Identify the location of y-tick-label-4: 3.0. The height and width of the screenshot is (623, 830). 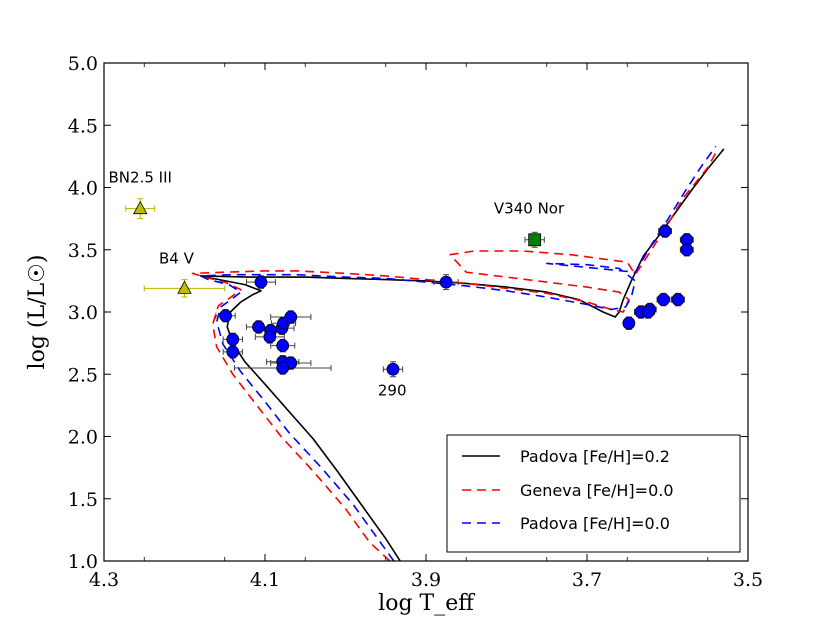
(83, 313).